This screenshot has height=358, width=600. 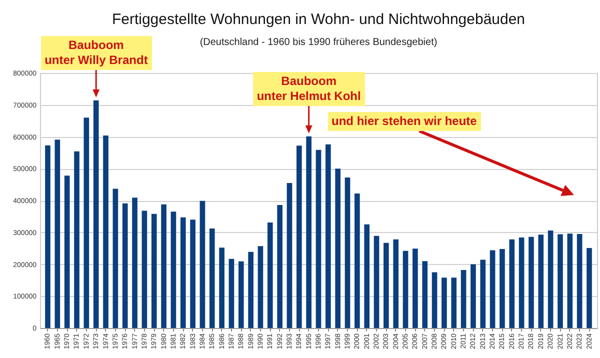 What do you see at coordinates (319, 42) in the screenshot?
I see `chart-subtitle: (Deutschland - 1960 bis 1990 früheres Bundesgebiet)` at bounding box center [319, 42].